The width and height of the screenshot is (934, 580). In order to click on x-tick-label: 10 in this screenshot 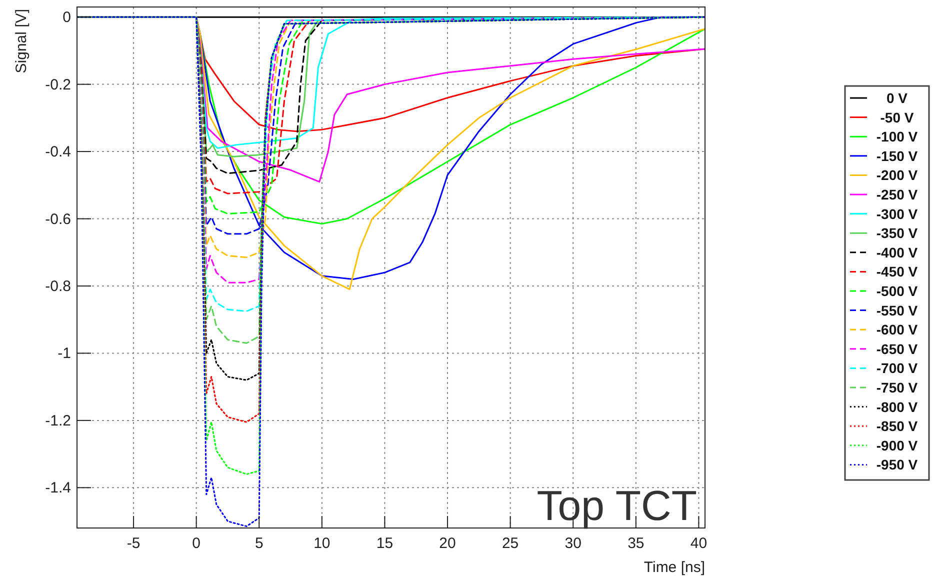, I will do `click(322, 543)`.